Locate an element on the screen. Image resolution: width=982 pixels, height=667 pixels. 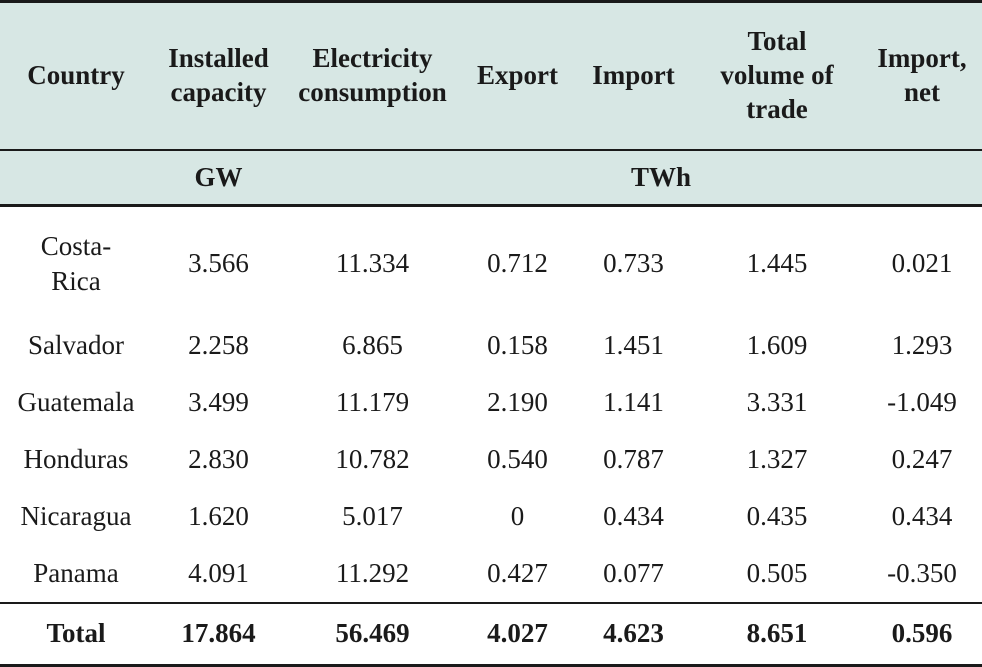
cell-consumption: 11.334 is located at coordinates (372, 263).